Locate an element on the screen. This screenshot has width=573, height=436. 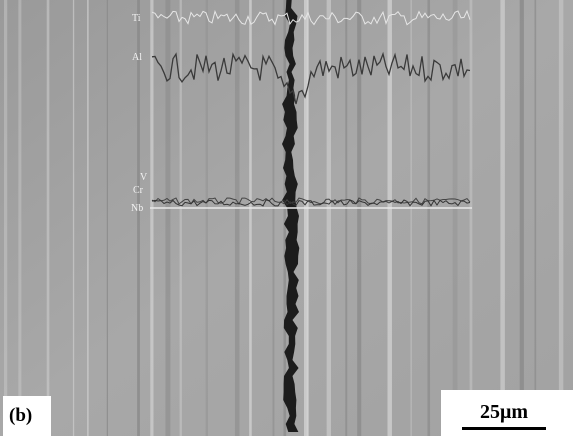
ti-label: Ti is located at coordinates (136, 18).